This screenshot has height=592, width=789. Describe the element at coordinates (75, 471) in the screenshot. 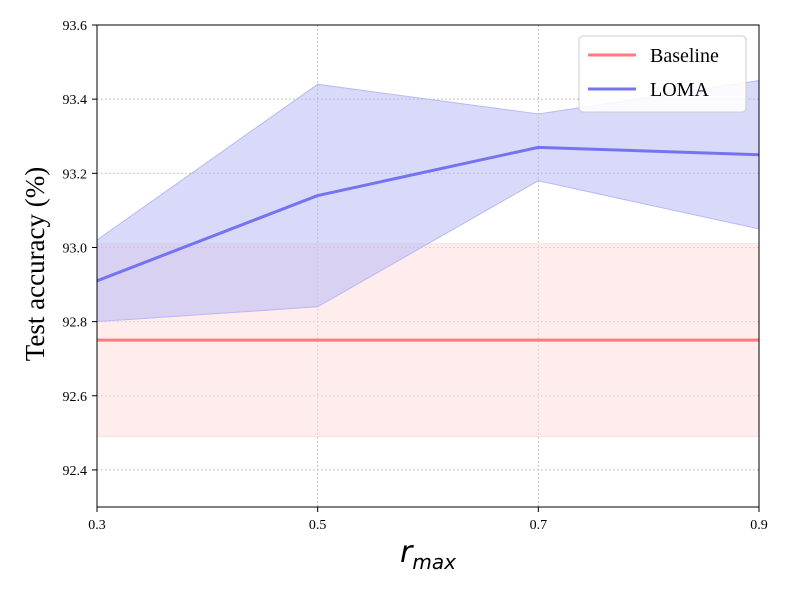

I see `y-tick-label: 92.4` at that location.